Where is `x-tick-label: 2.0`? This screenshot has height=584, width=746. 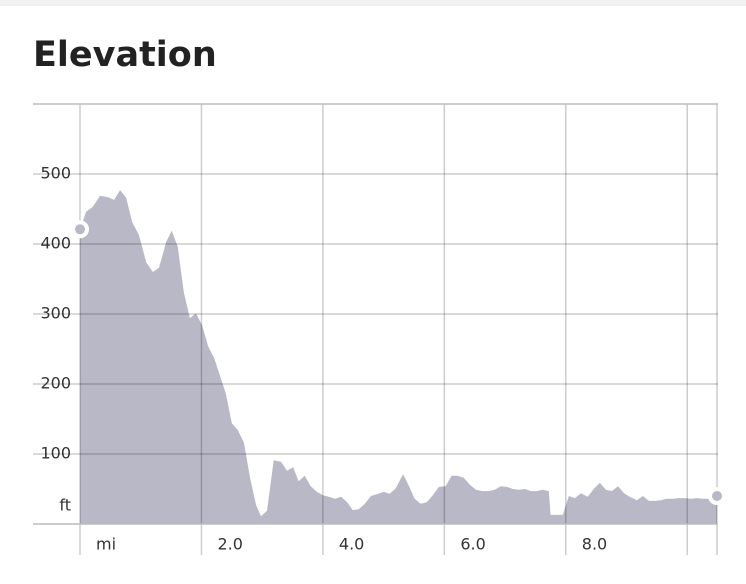
x-tick-label: 2.0 is located at coordinates (229, 544).